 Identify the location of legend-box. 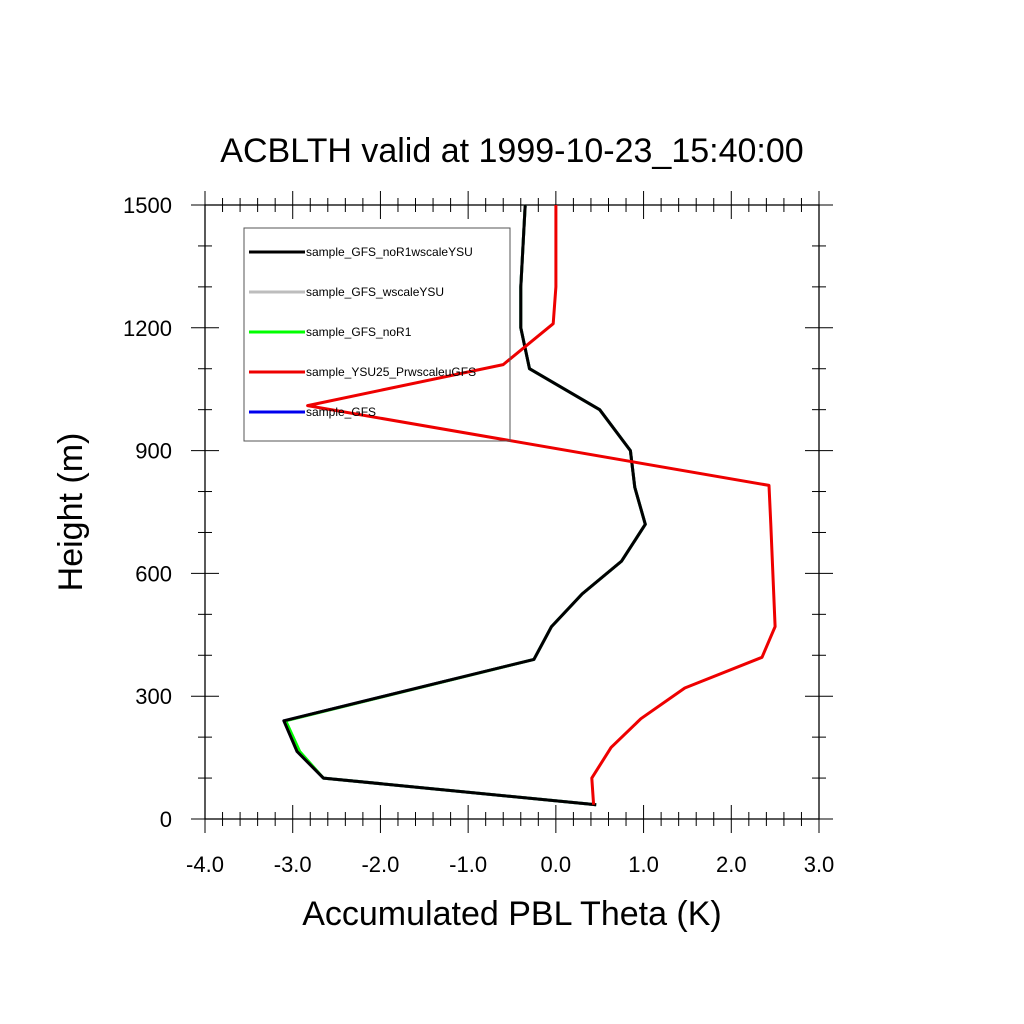
(377, 334).